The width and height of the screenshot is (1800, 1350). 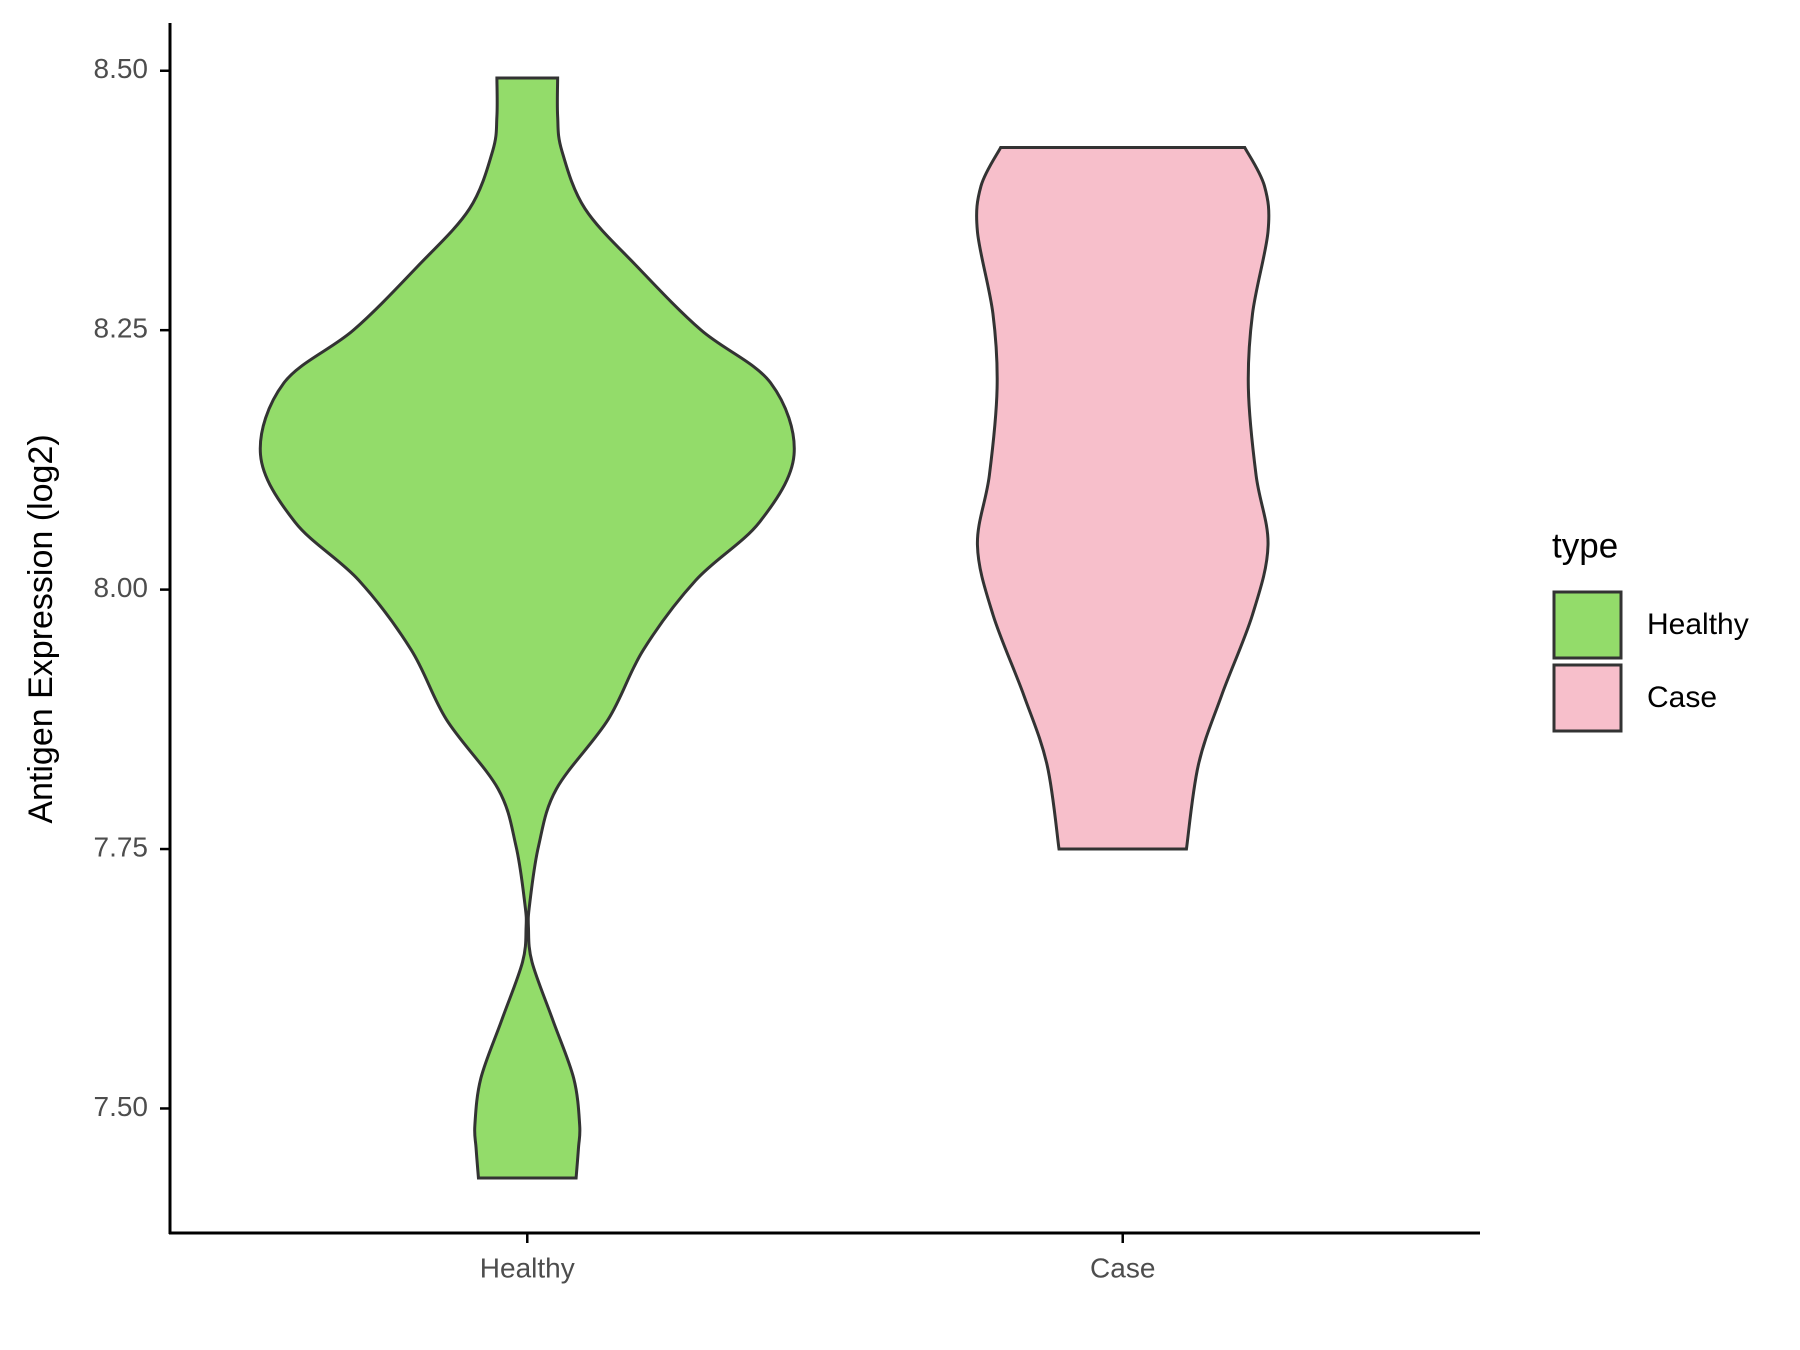 I want to click on legend-title: type, so click(x=1585, y=545).